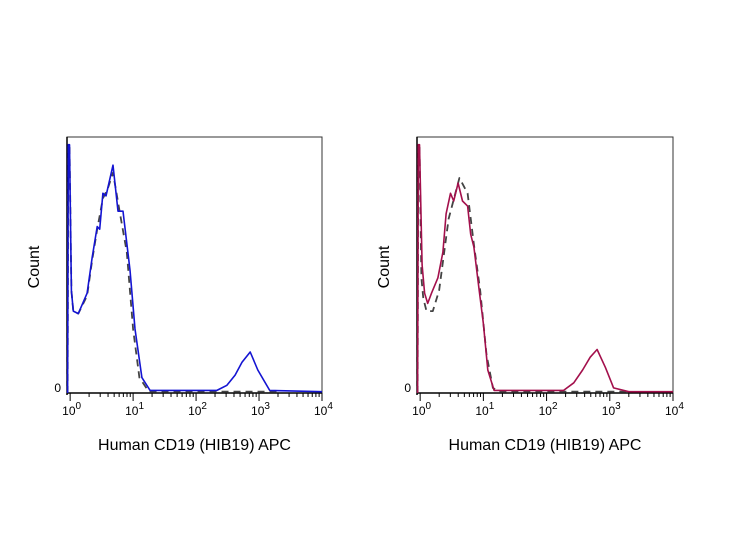  I want to click on control-histogram-line, so click(522, 268).